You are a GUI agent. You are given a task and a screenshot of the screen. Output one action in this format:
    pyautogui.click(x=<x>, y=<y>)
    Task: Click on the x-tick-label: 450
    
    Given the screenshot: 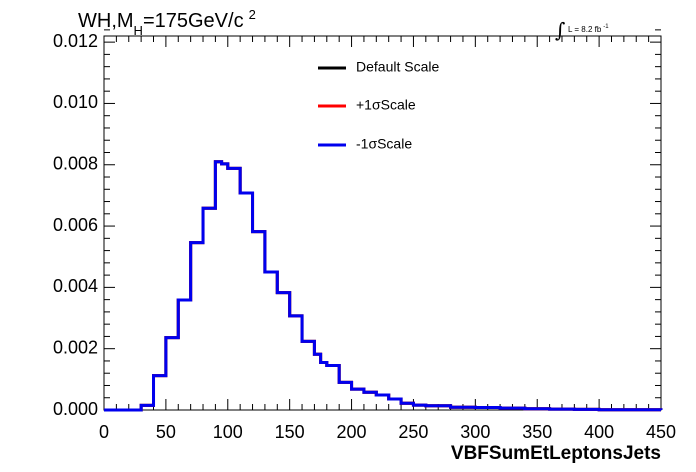 What is the action you would take?
    pyautogui.click(x=661, y=432)
    